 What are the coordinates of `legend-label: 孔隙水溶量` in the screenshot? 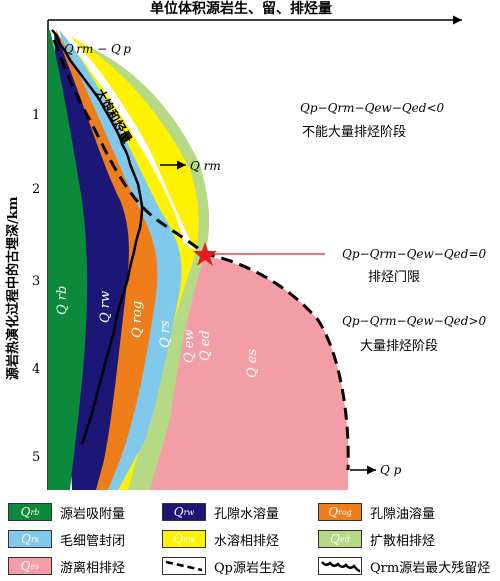 It's located at (247, 514).